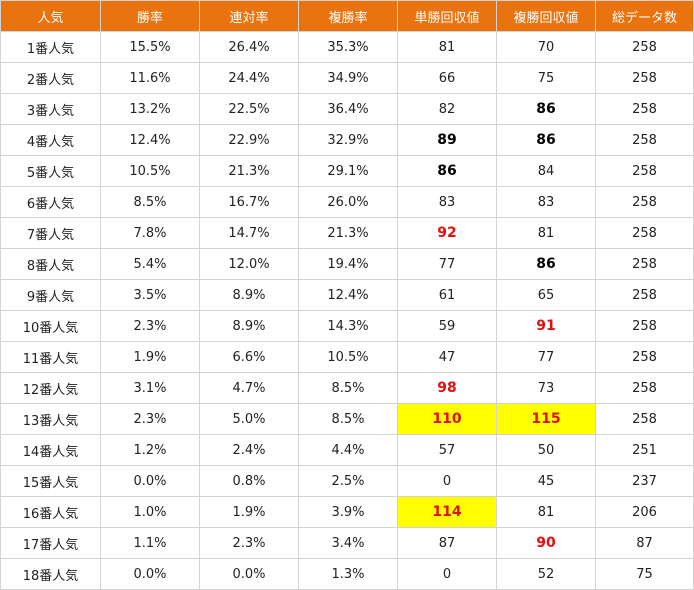 This screenshot has width=694, height=590. Describe the element at coordinates (546, 481) in the screenshot. I see `place-return-cell: 45` at that location.